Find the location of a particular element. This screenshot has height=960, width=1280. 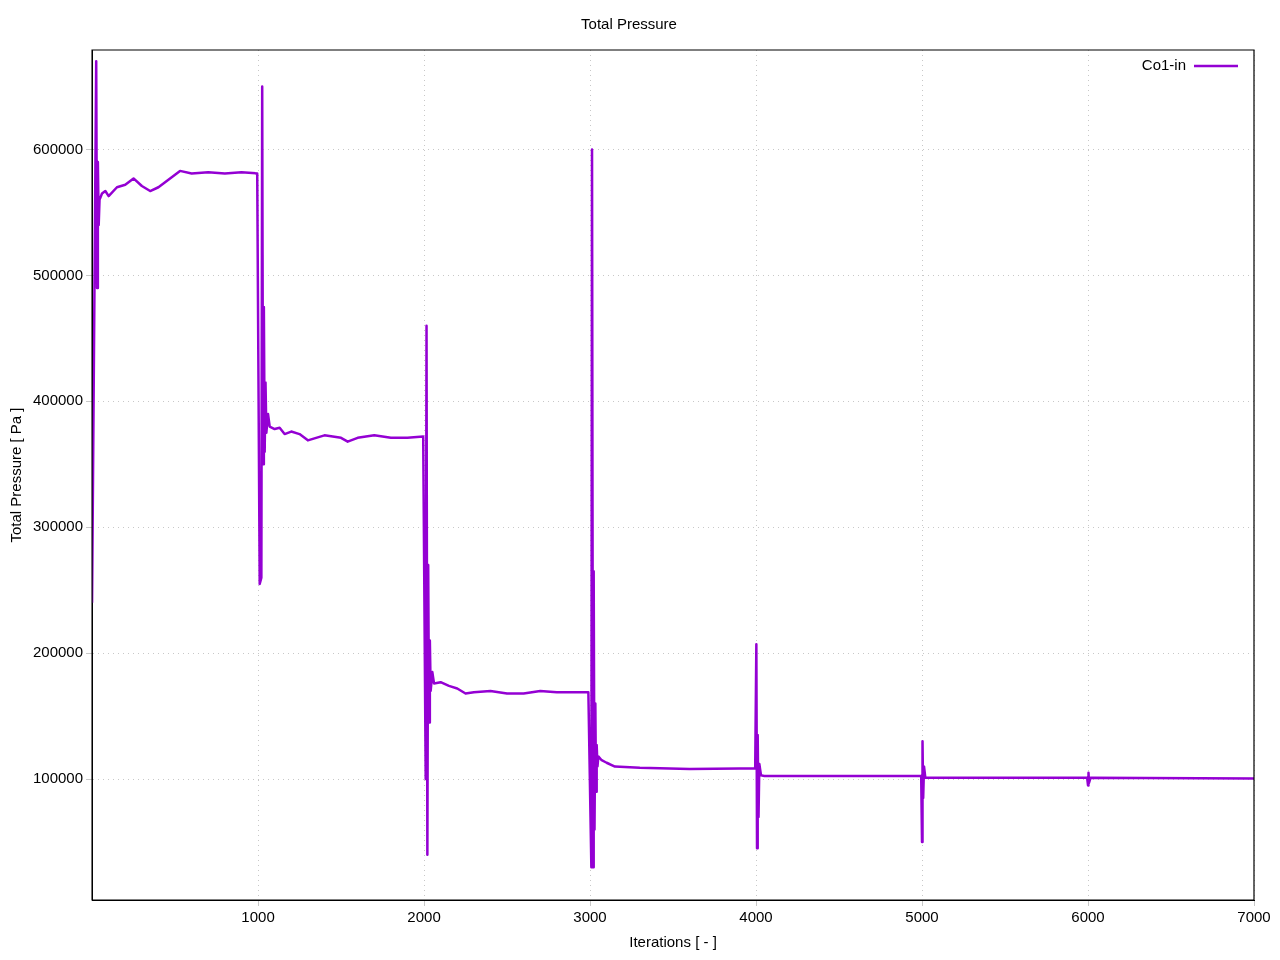

y-tick-label: 600000 is located at coordinates (58, 148).